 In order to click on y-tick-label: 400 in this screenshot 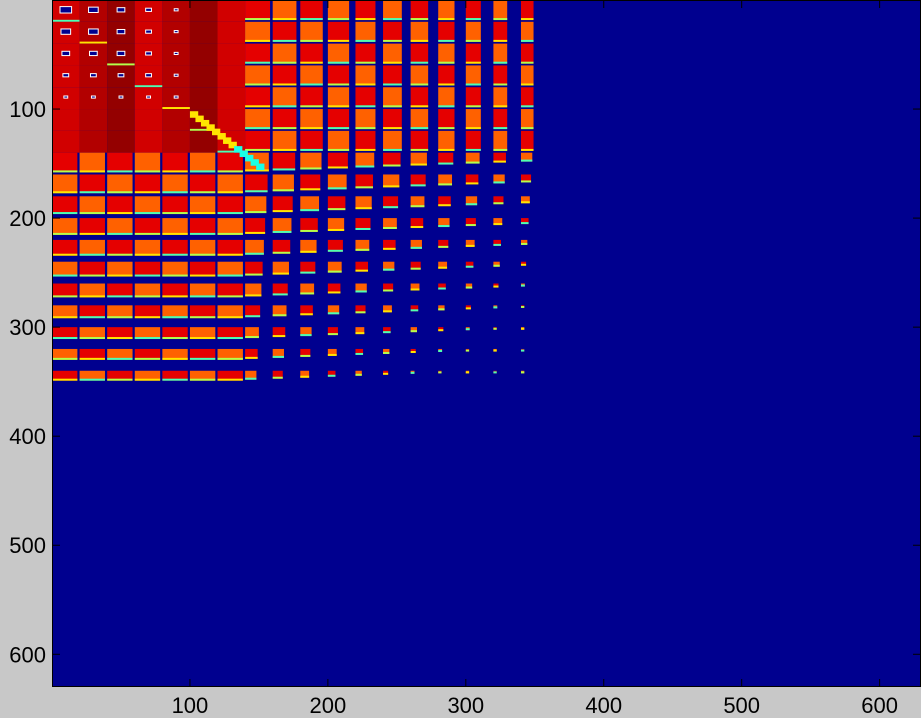, I will do `click(27, 436)`.